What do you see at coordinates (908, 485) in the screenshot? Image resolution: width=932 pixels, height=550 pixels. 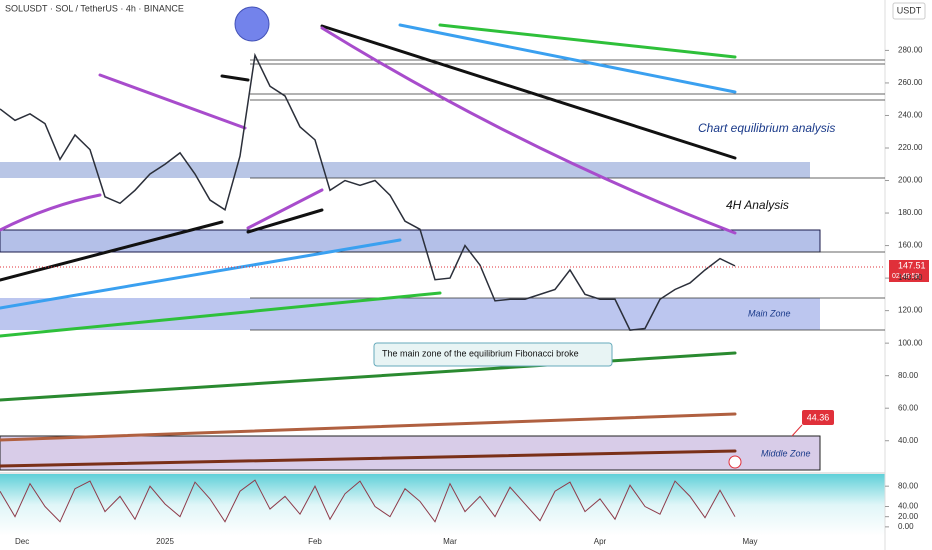 I see `y2-tick-label: 80.00` at bounding box center [908, 485].